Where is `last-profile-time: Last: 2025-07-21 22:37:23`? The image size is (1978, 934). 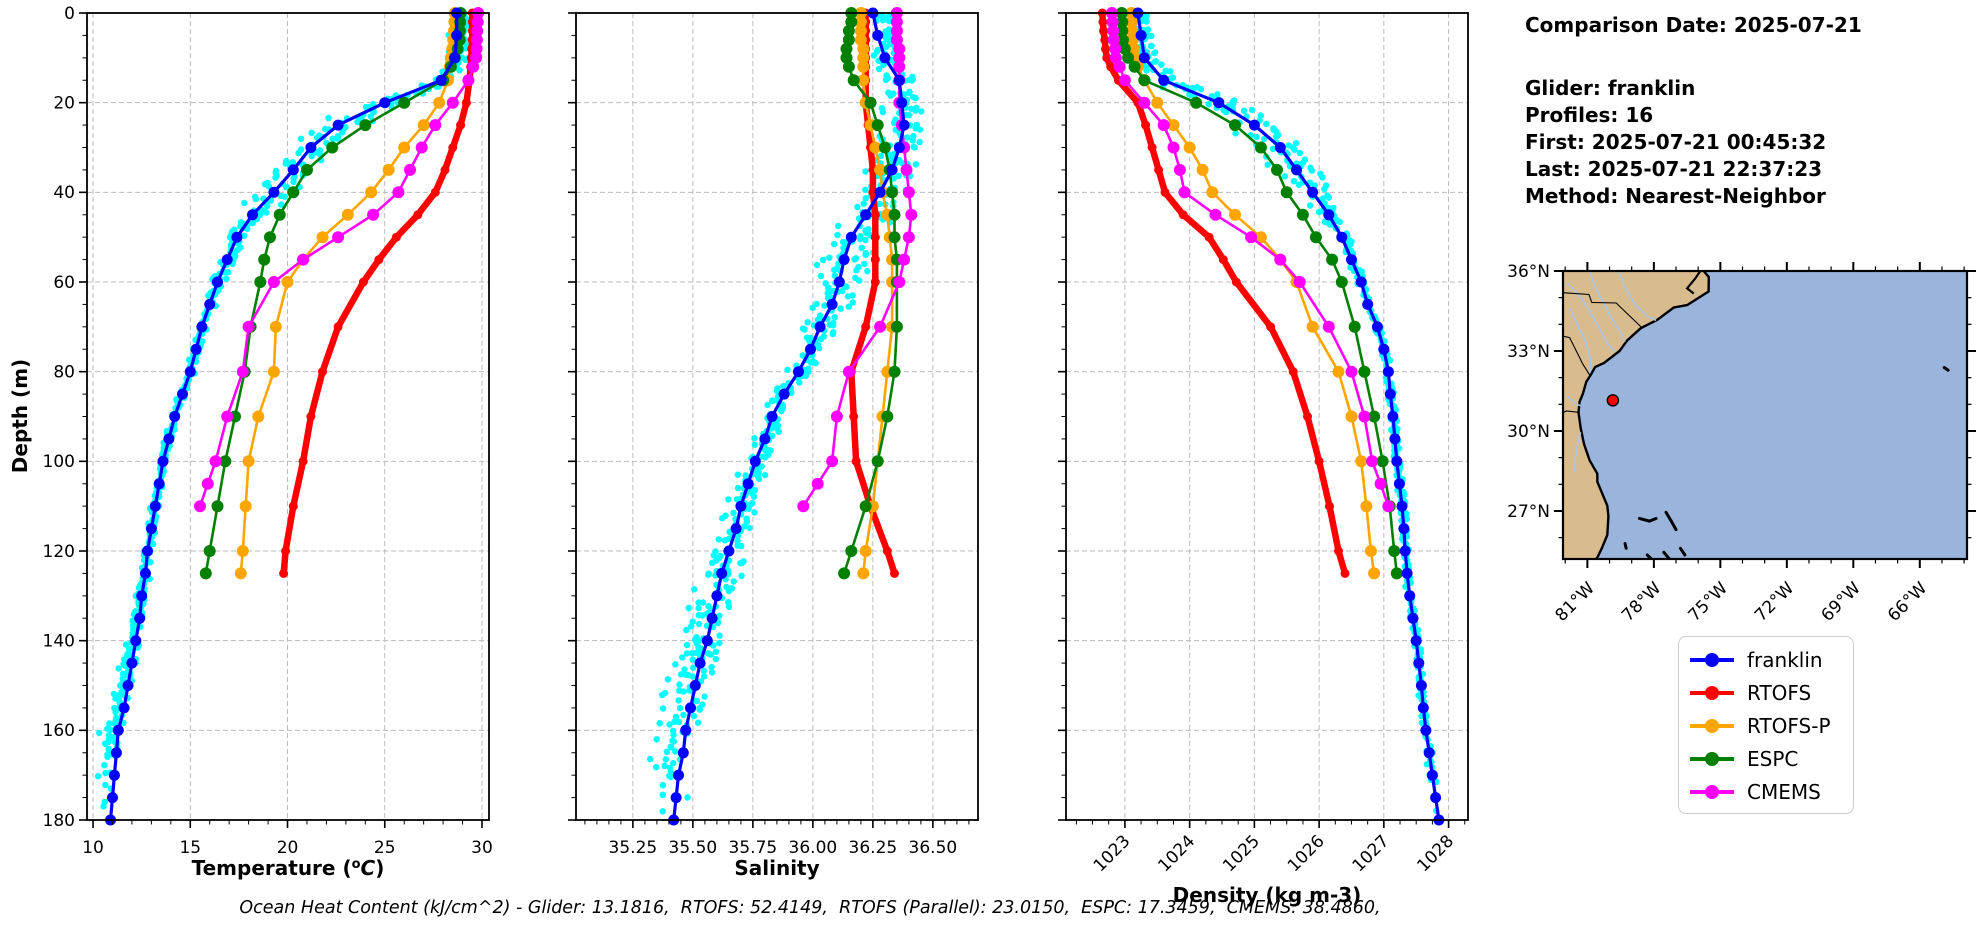 last-profile-time: Last: 2025-07-21 22:37:23 is located at coordinates (1674, 169).